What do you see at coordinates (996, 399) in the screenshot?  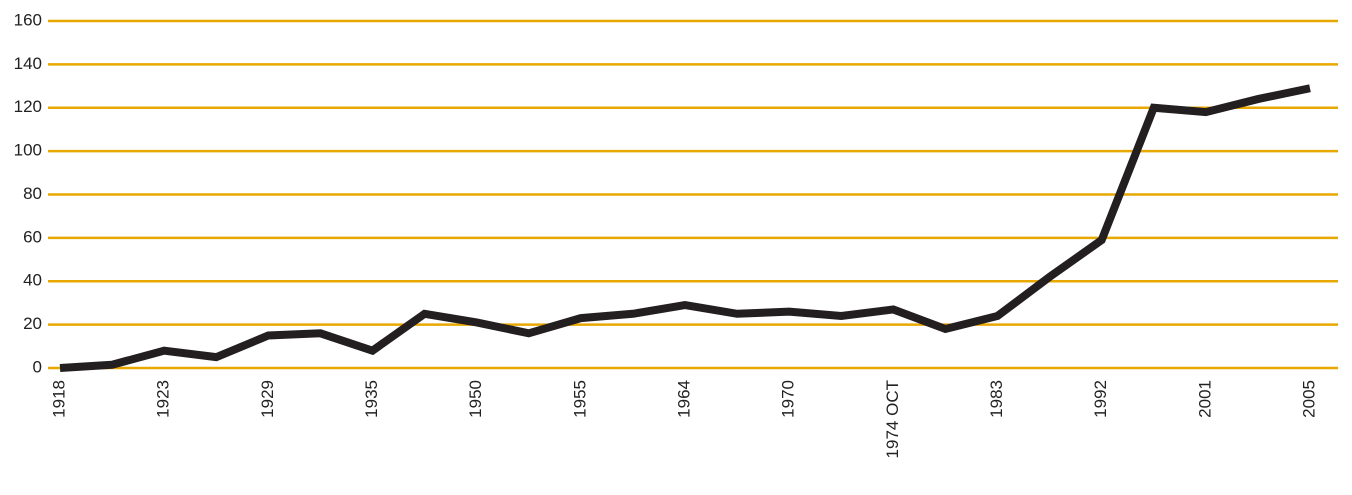 I see `x-tick-label: 1983` at bounding box center [996, 399].